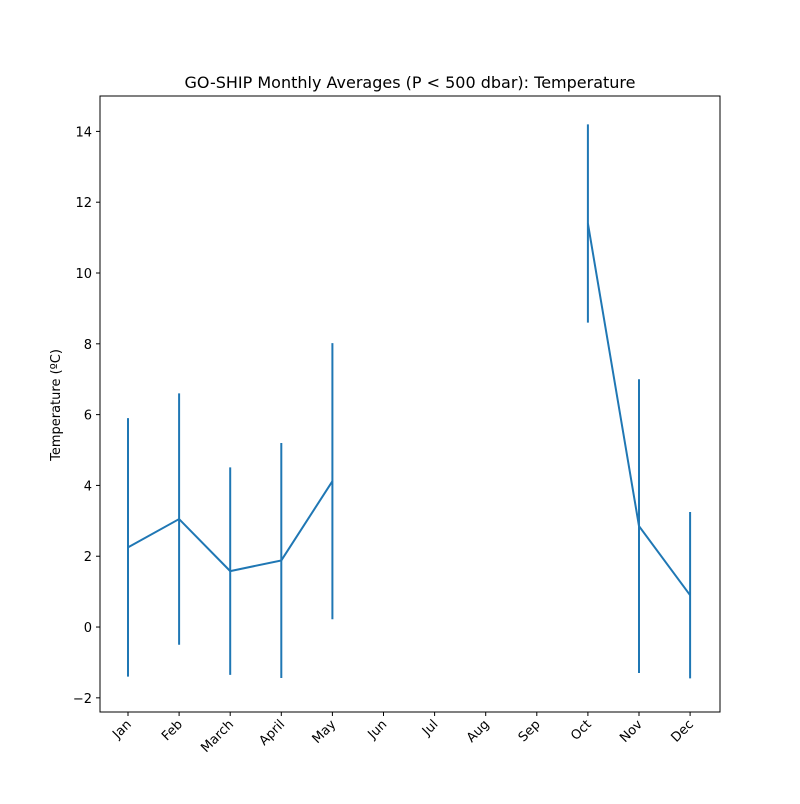 This screenshot has width=800, height=804. Describe the element at coordinates (581, 730) in the screenshot. I see `x-tick-label: Oct` at that location.